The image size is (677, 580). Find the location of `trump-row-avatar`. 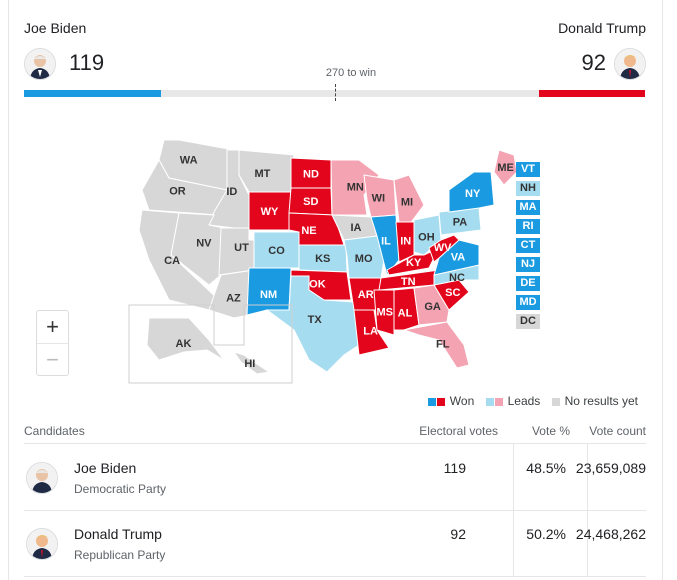

trump-row-avatar is located at coordinates (42, 544).